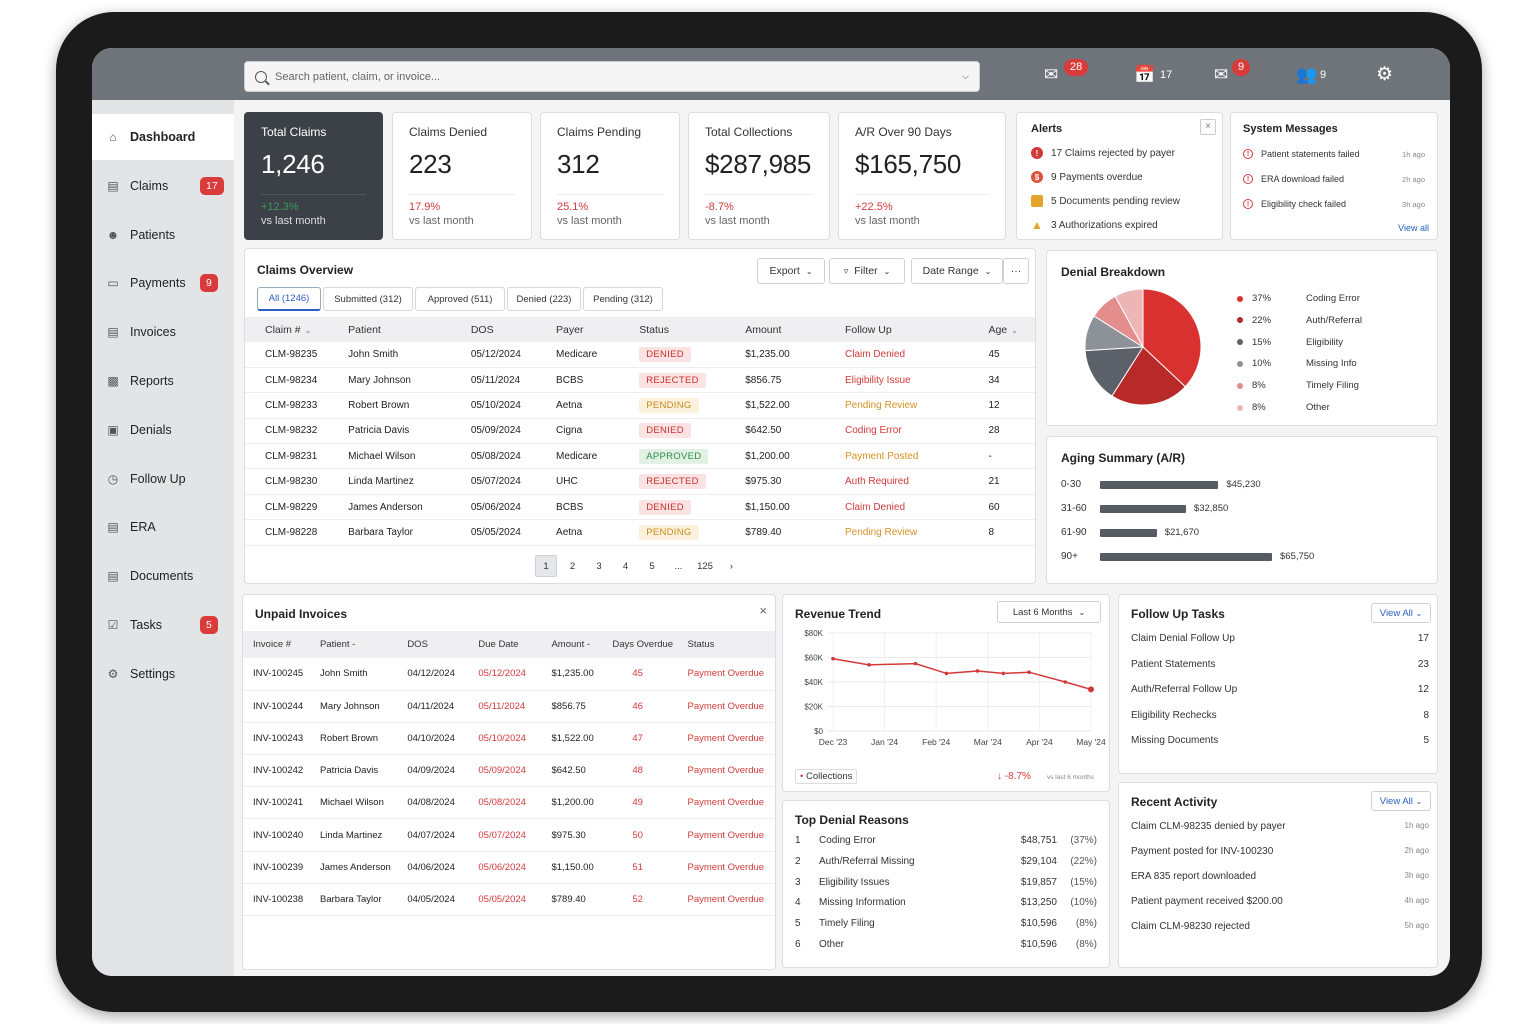 This screenshot has width=1536, height=1024. I want to click on column-header: Age ⌄, so click(1001, 329).